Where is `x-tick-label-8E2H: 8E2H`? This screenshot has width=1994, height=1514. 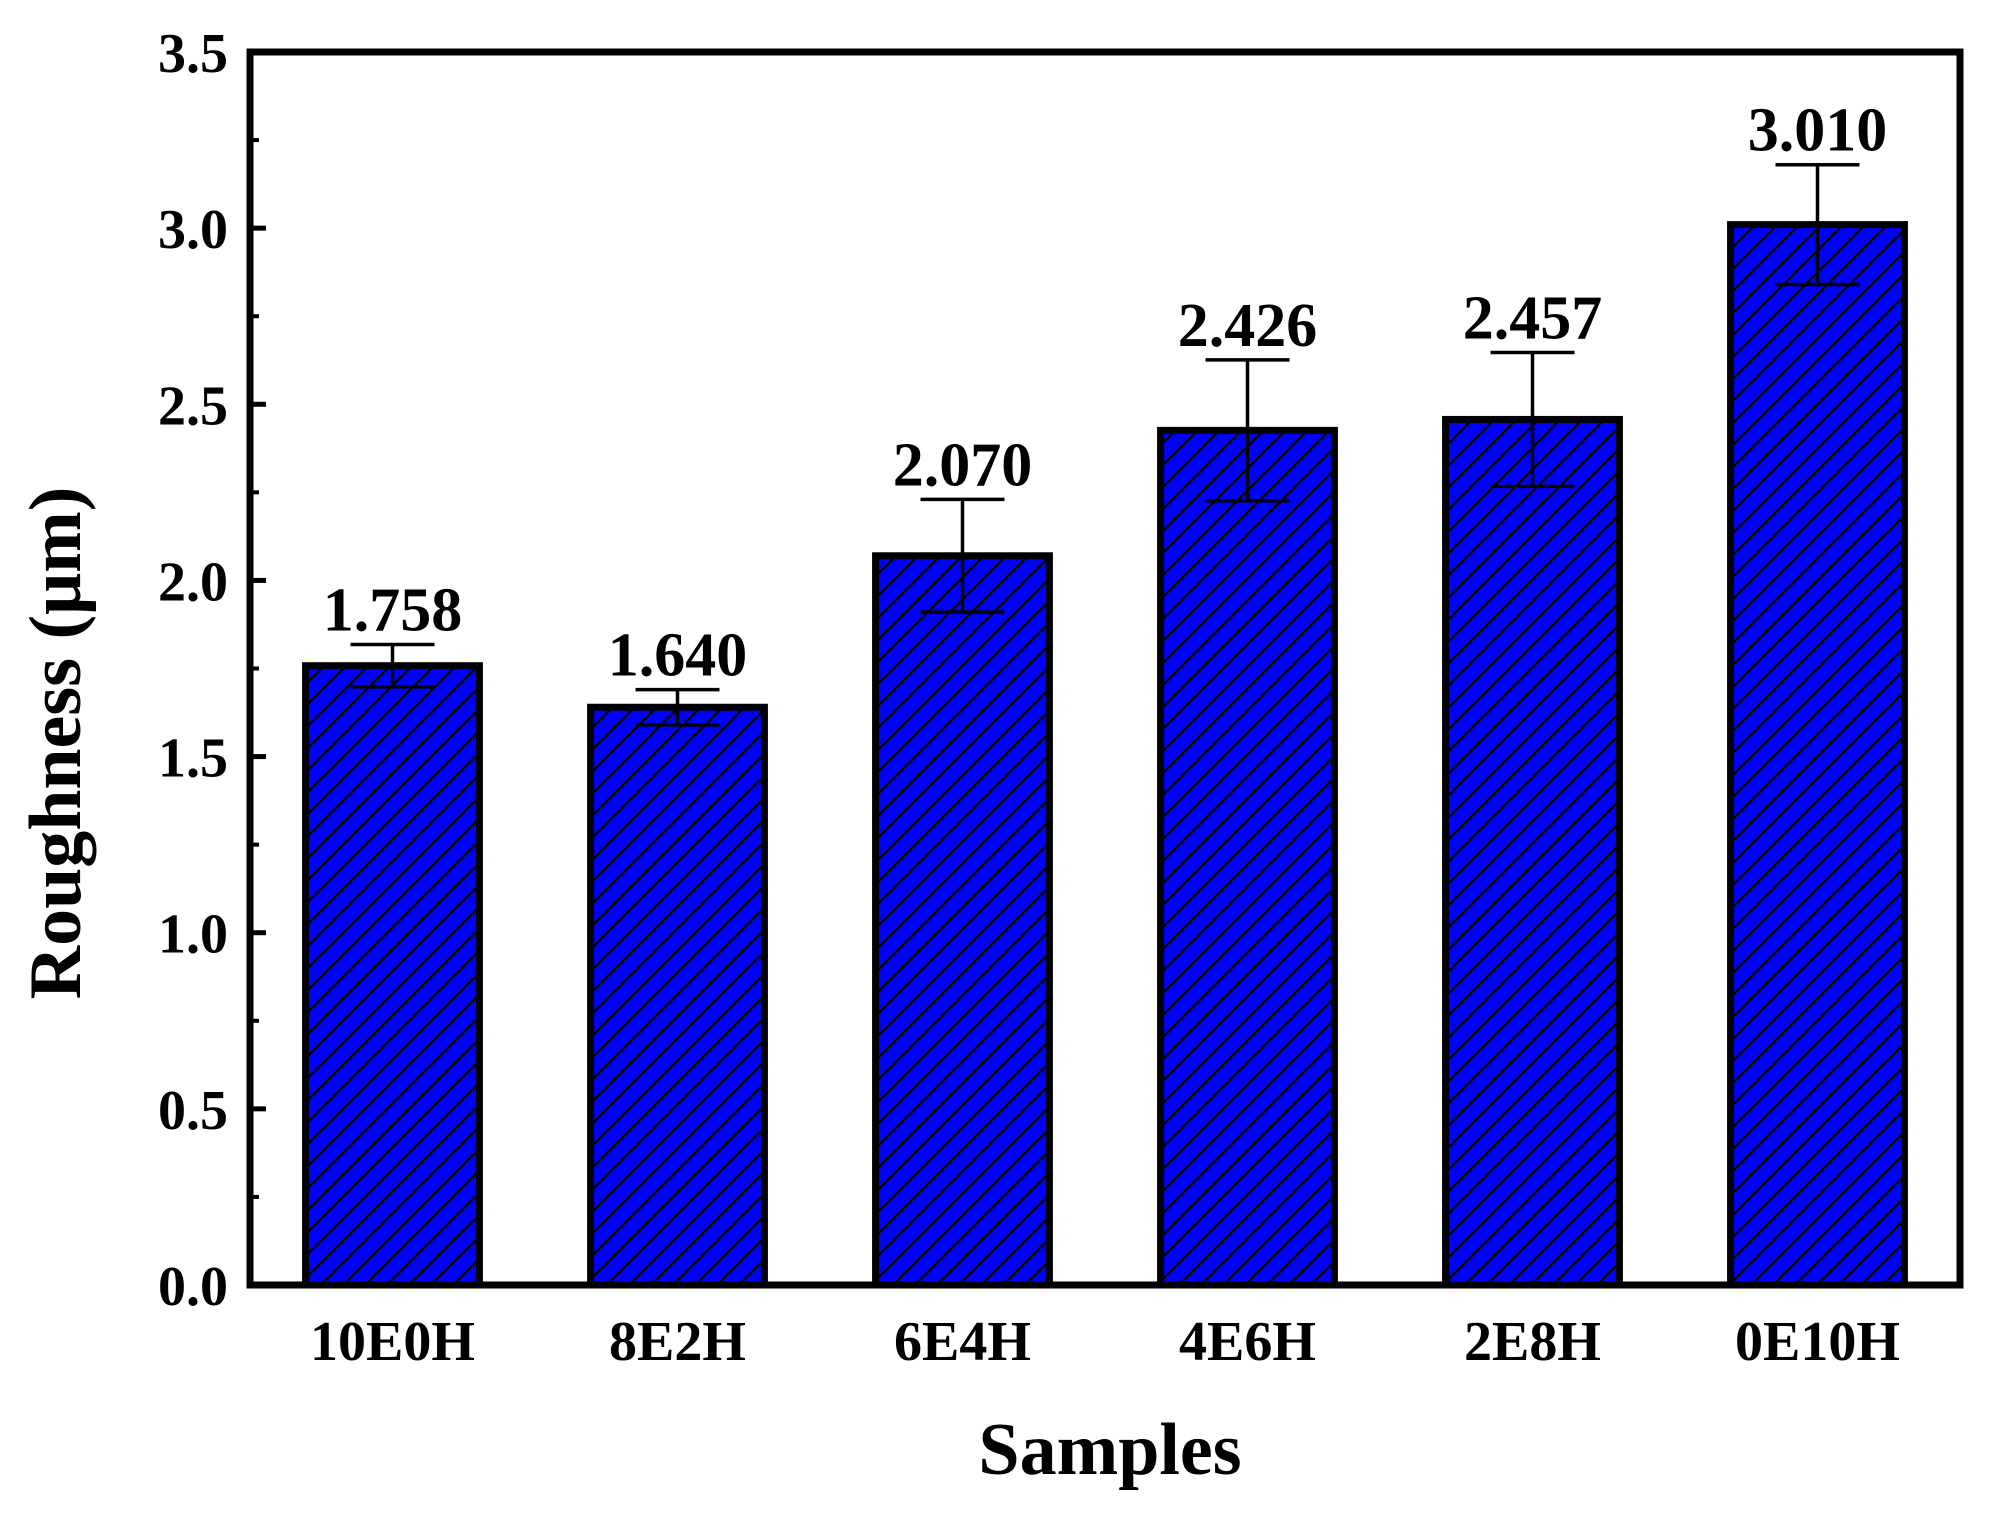
x-tick-label-8E2H: 8E2H is located at coordinates (677, 1342).